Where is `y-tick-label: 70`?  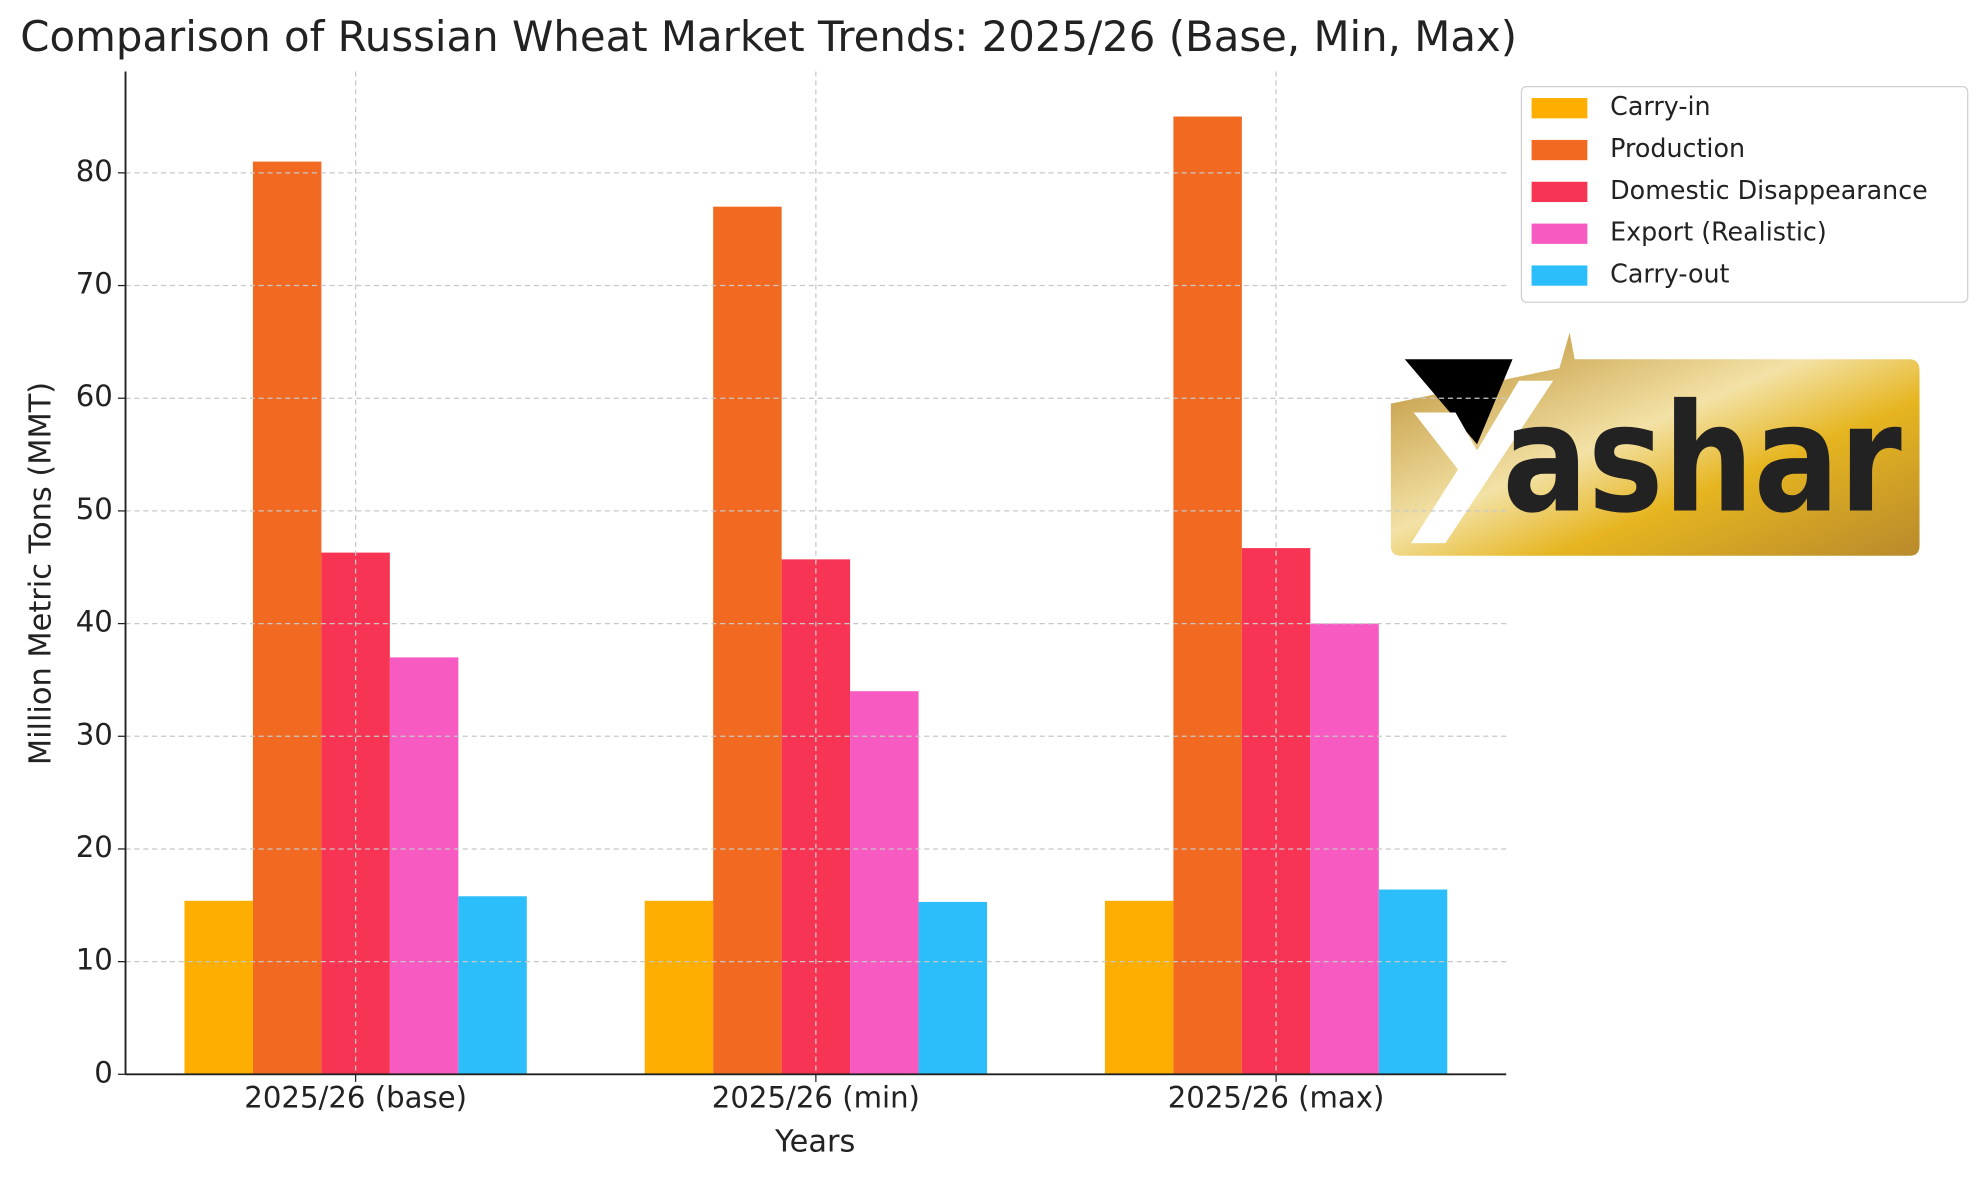
y-tick-label: 70 is located at coordinates (94, 284).